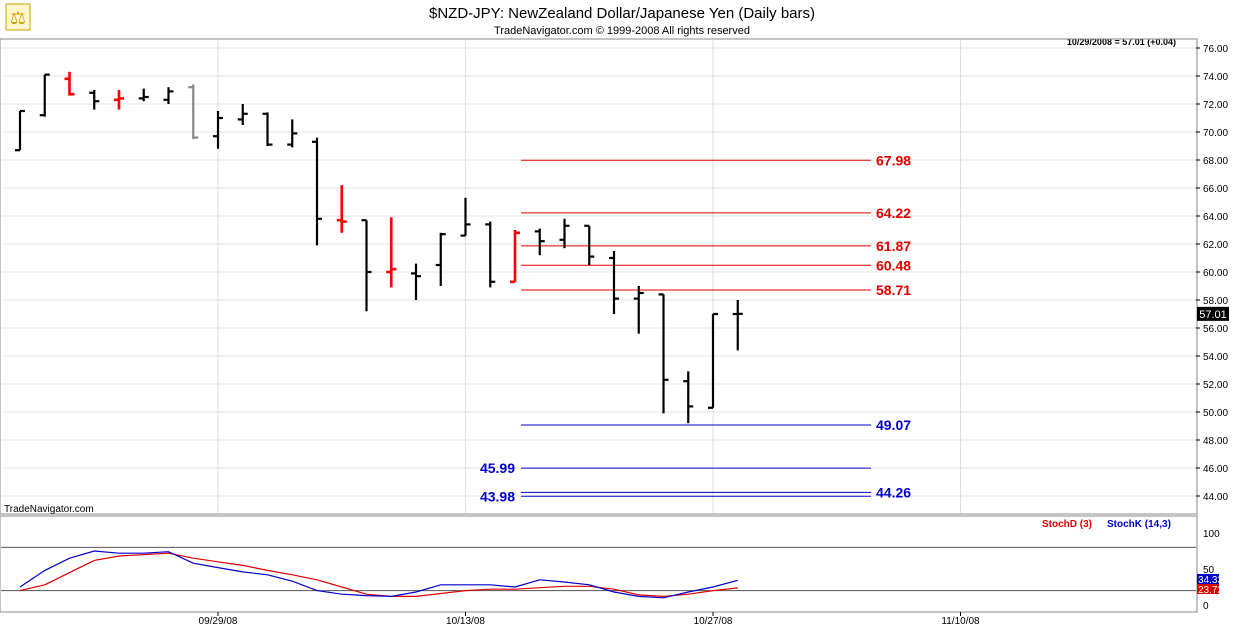  What do you see at coordinates (1206, 606) in the screenshot?
I see `stoch-tick-label: 0` at bounding box center [1206, 606].